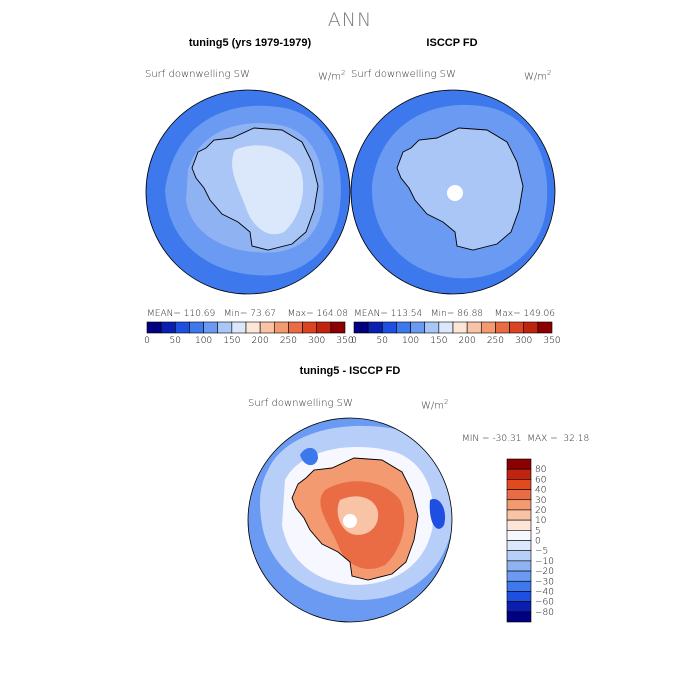  I want to click on colorbar-obs-tick-label: 100, so click(410, 341).